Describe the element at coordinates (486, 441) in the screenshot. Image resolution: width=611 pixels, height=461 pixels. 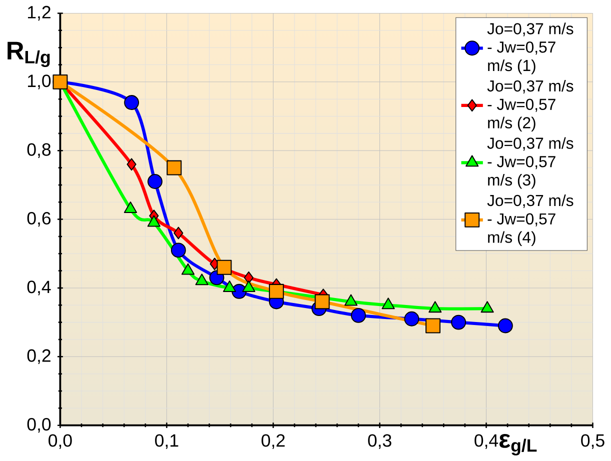
I see `x-tick-label: 0,4` at that location.